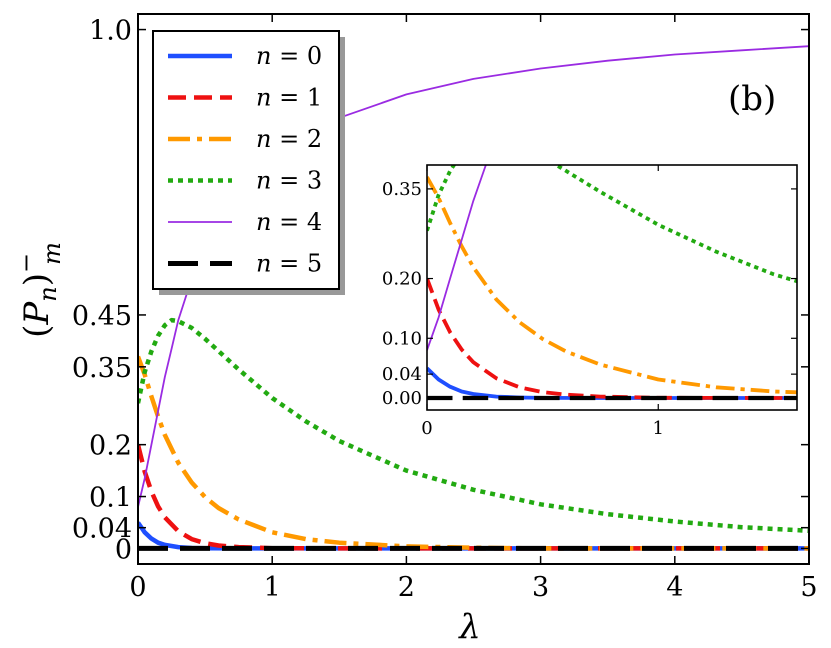 The width and height of the screenshot is (831, 648). I want to click on inset-y-tick-label: 0.04, so click(402, 374).